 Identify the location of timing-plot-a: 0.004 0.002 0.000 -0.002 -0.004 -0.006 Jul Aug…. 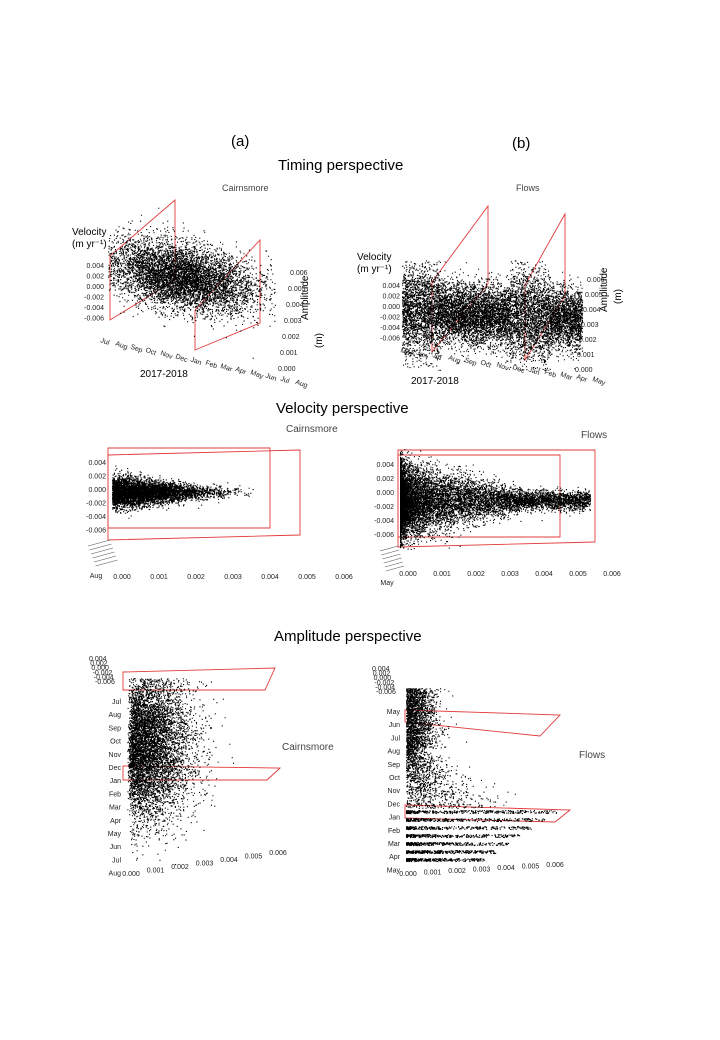
(196, 294).